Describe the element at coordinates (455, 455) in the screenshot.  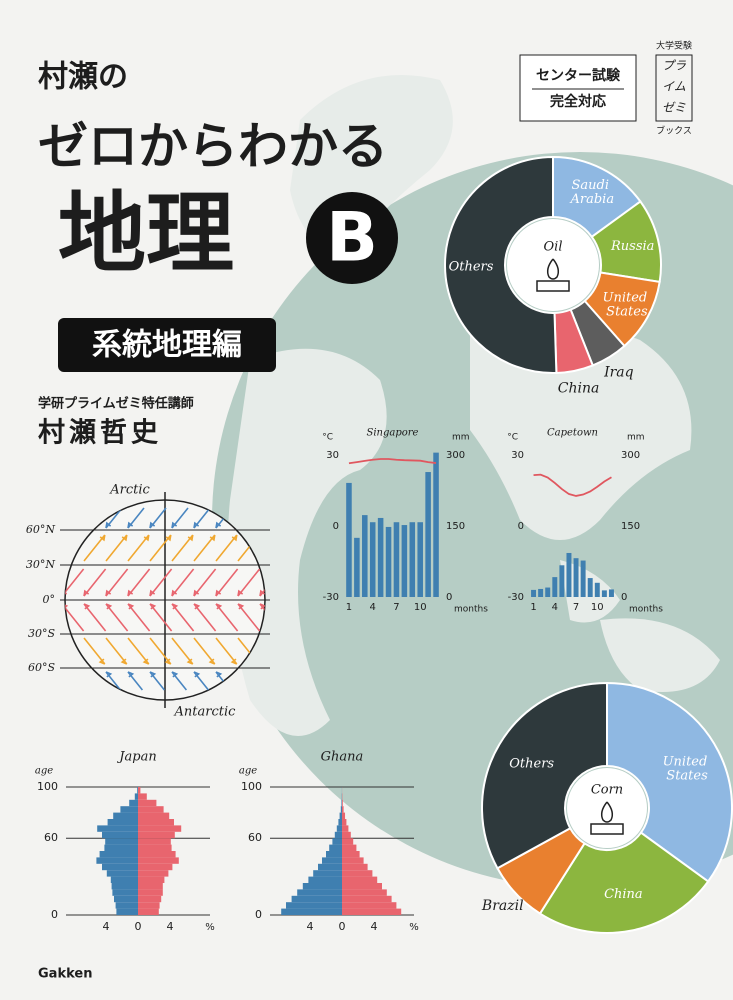
I see `y2-tick-label: 300` at that location.